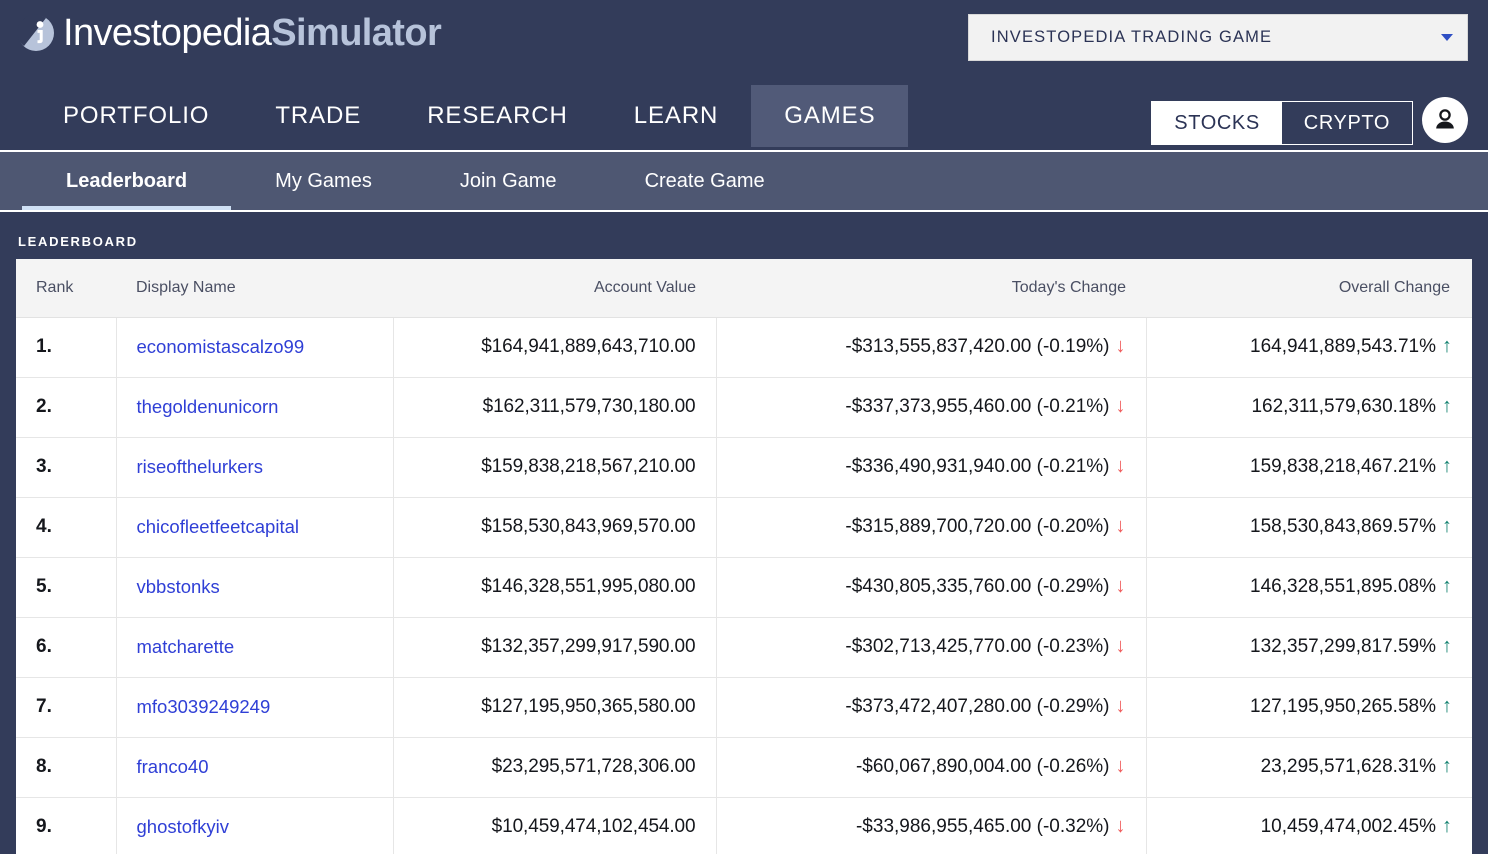 The height and width of the screenshot is (854, 1488). What do you see at coordinates (66, 347) in the screenshot?
I see `cell-rank: 1.` at bounding box center [66, 347].